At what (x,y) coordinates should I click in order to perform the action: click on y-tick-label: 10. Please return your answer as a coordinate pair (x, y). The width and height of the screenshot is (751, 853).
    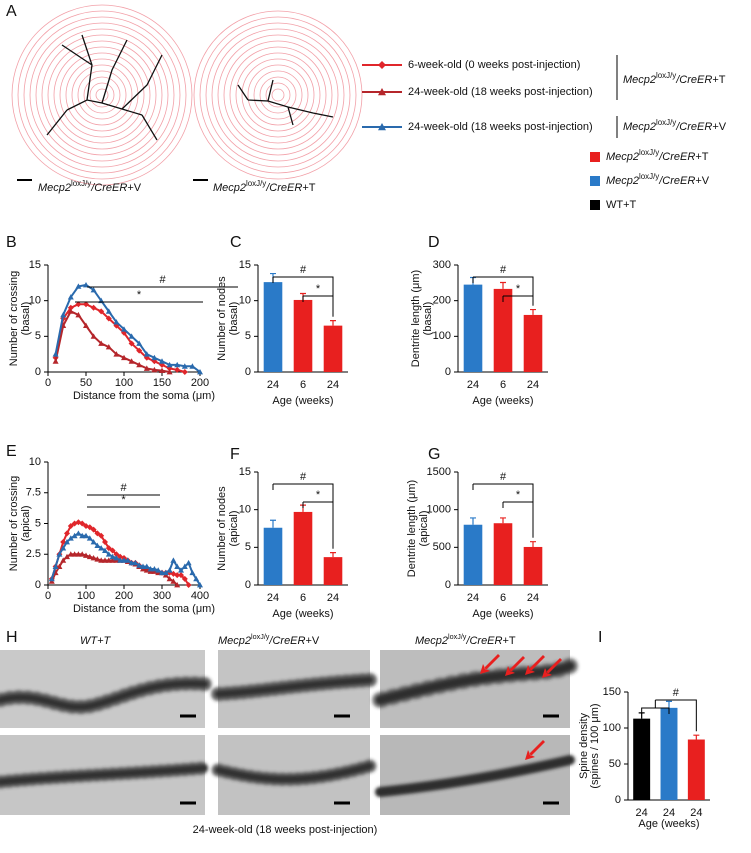
    Looking at the image, I should click on (245, 301).